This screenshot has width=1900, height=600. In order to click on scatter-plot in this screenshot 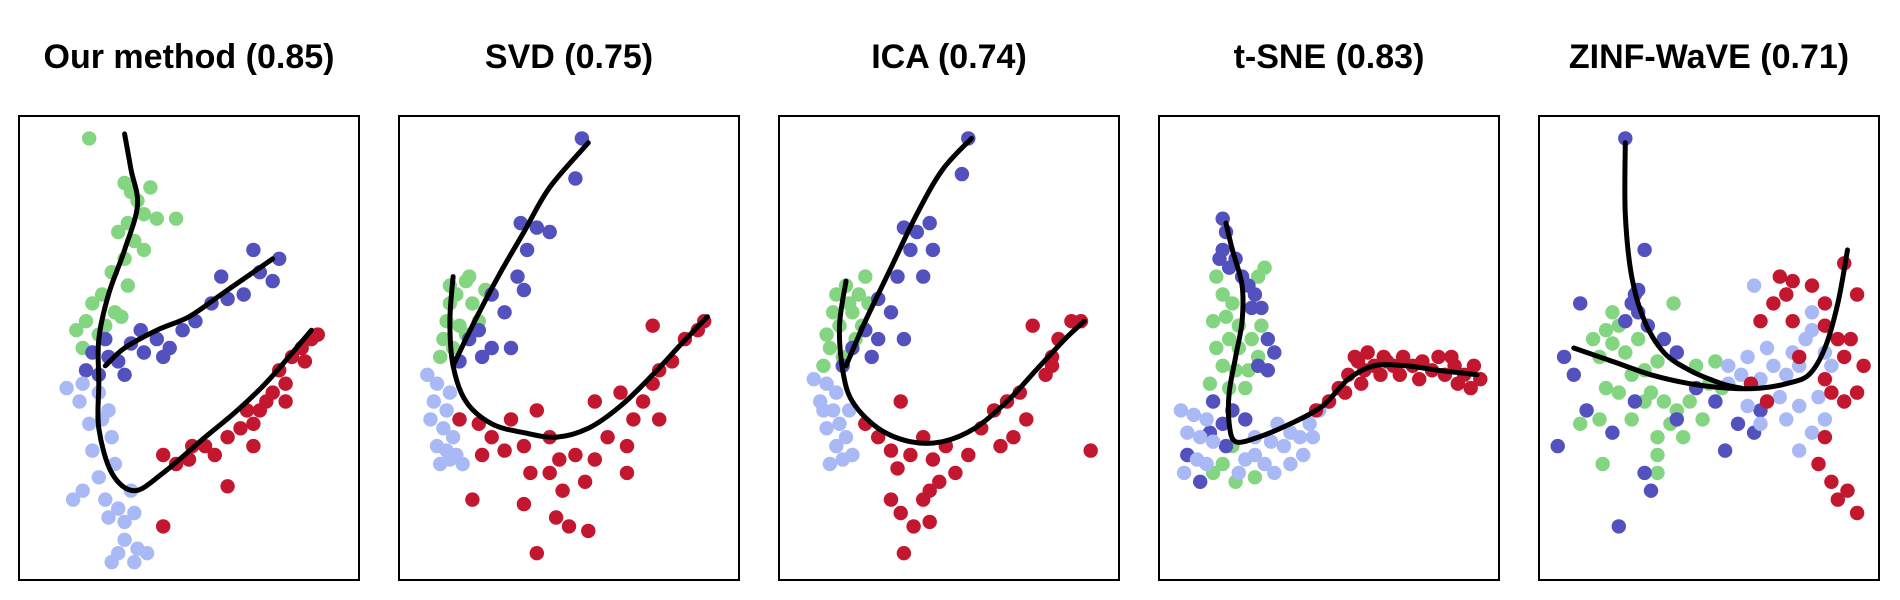, I will do `click(569, 348)`.